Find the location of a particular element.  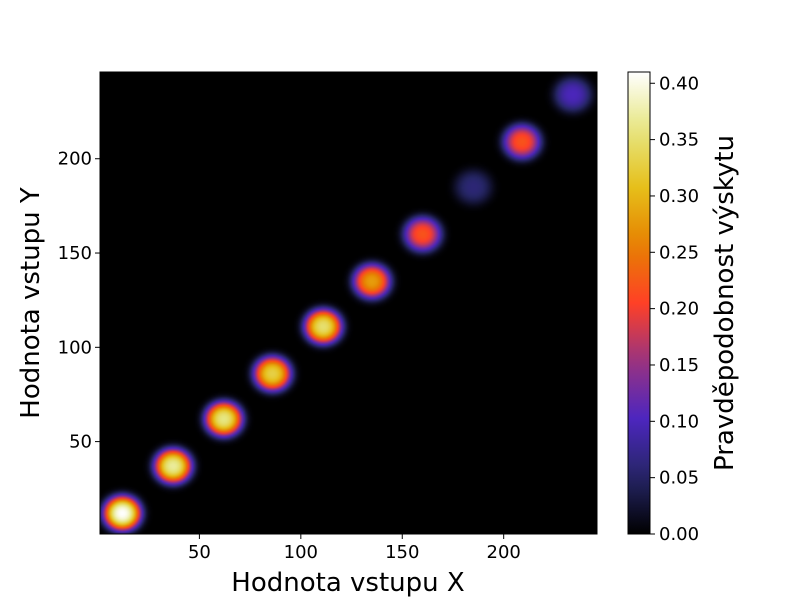

colorbar-tick-label: 0.05 is located at coordinates (679, 478).